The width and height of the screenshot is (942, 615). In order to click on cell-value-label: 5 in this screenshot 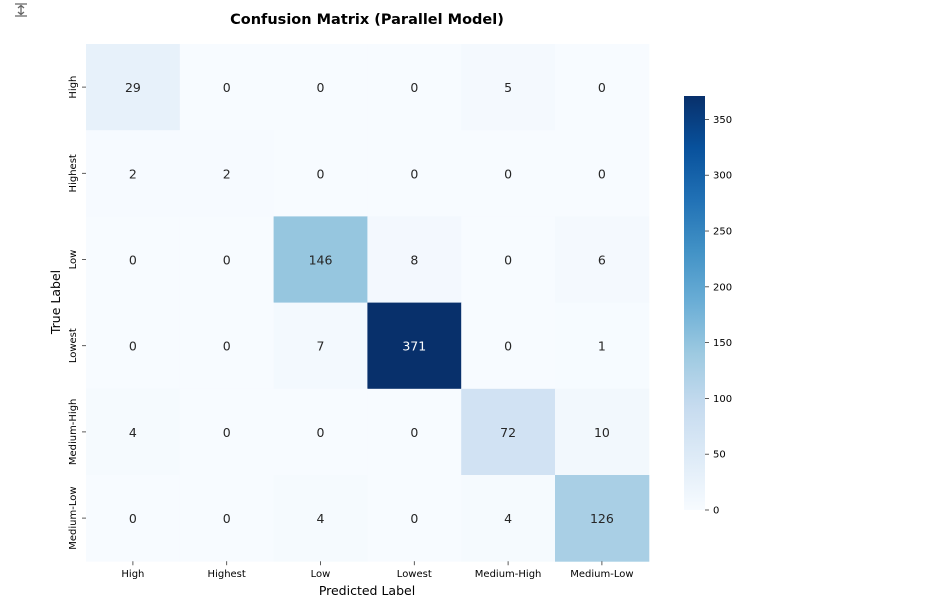, I will do `click(508, 87)`.